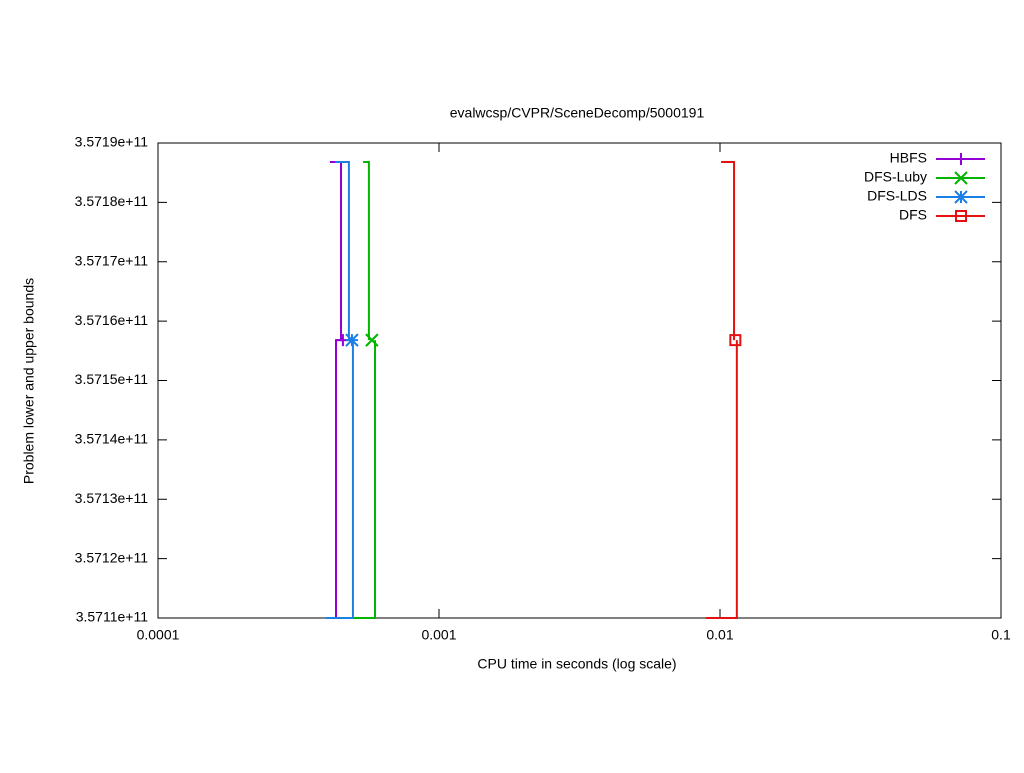 This screenshot has height=773, width=1024. Describe the element at coordinates (112, 379) in the screenshot. I see `y-tick-label: 3.5715e+11` at that location.